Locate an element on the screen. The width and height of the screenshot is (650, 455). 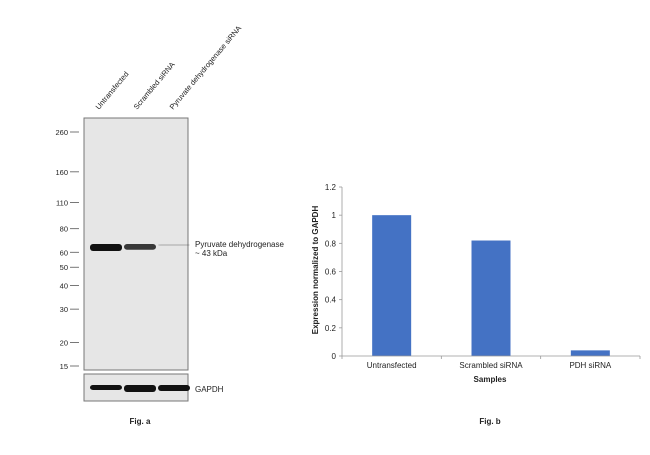
lane-label: Pyruvate dehydrogenase siRNA is located at coordinates (206, 68).